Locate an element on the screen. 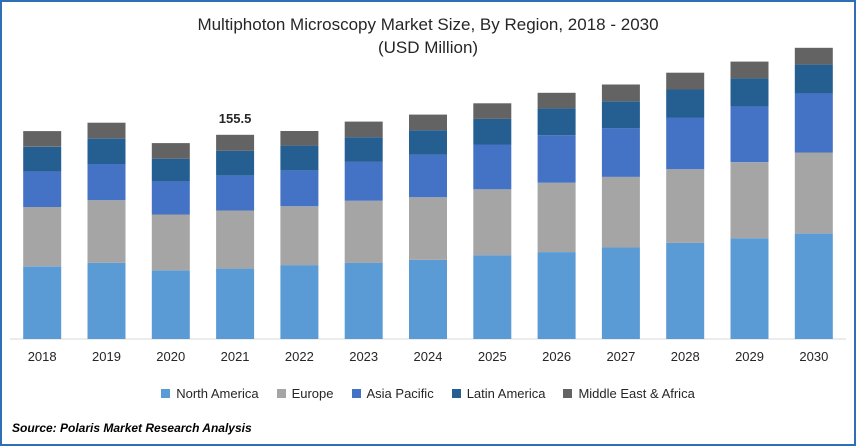 The image size is (856, 446). x-tick-label: 2030 is located at coordinates (813, 356).